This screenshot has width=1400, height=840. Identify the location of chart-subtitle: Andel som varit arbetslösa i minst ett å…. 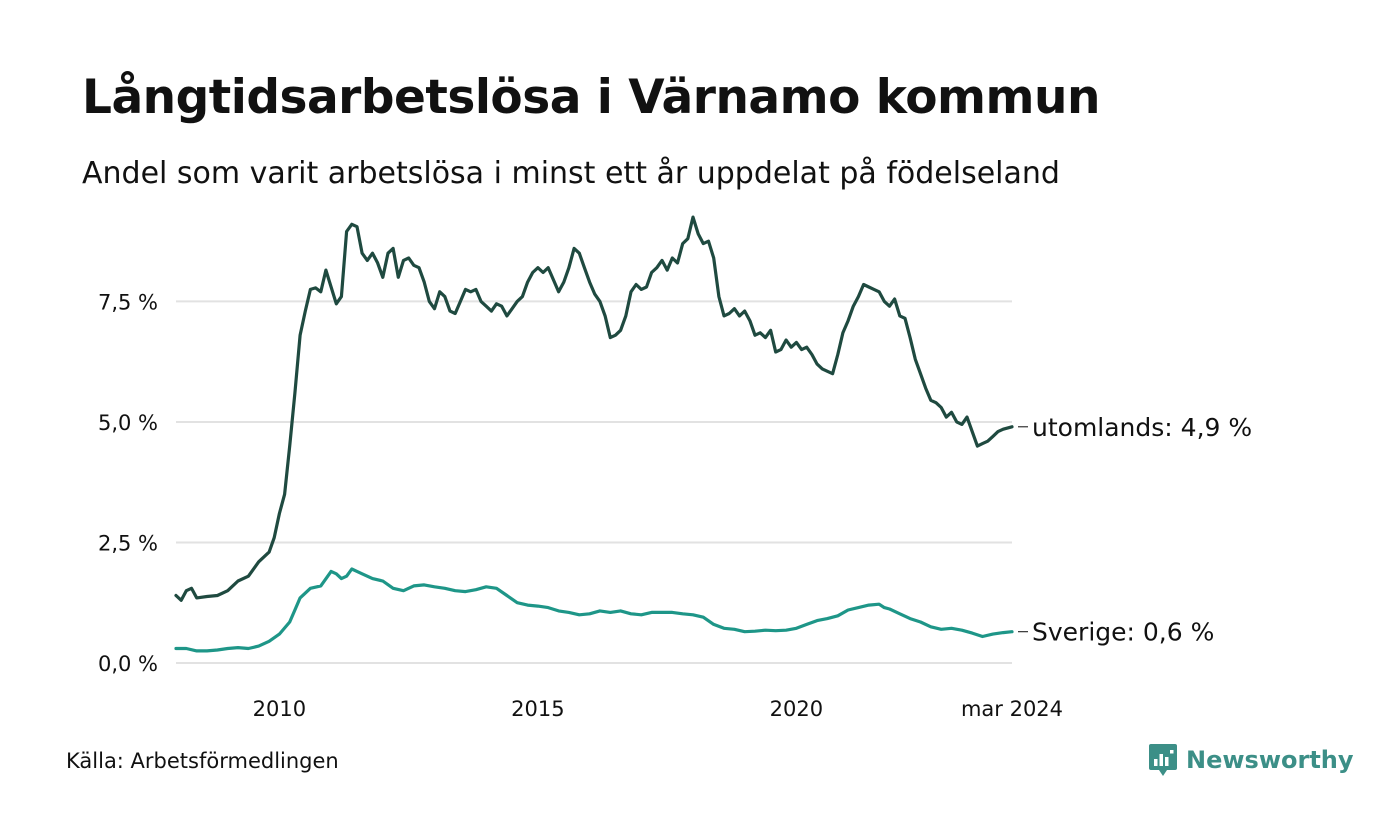
(571, 173).